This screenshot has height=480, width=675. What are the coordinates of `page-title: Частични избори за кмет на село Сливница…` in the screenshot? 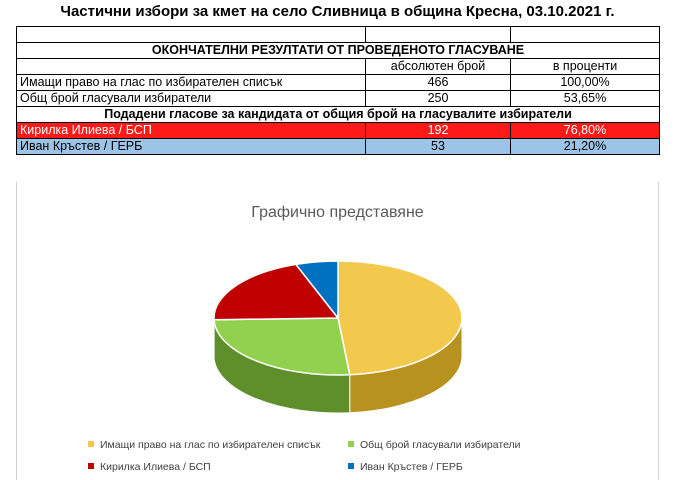 It's located at (337, 11).